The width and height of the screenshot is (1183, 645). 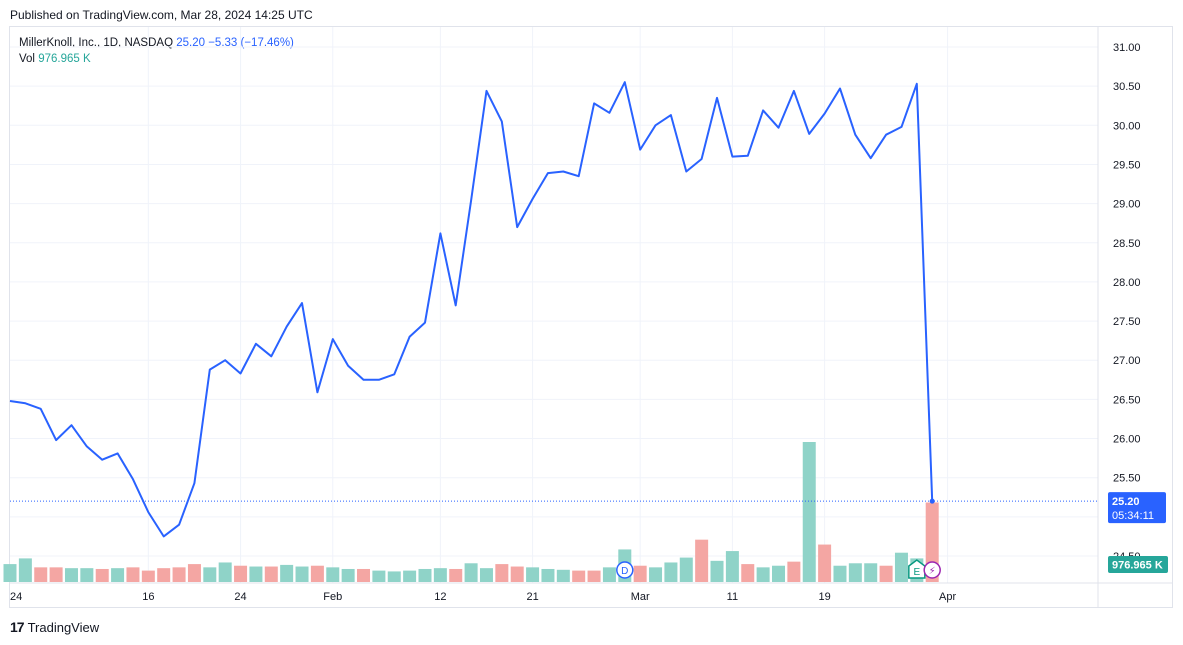 I want to click on x-tick-label: Feb, so click(x=332, y=597).